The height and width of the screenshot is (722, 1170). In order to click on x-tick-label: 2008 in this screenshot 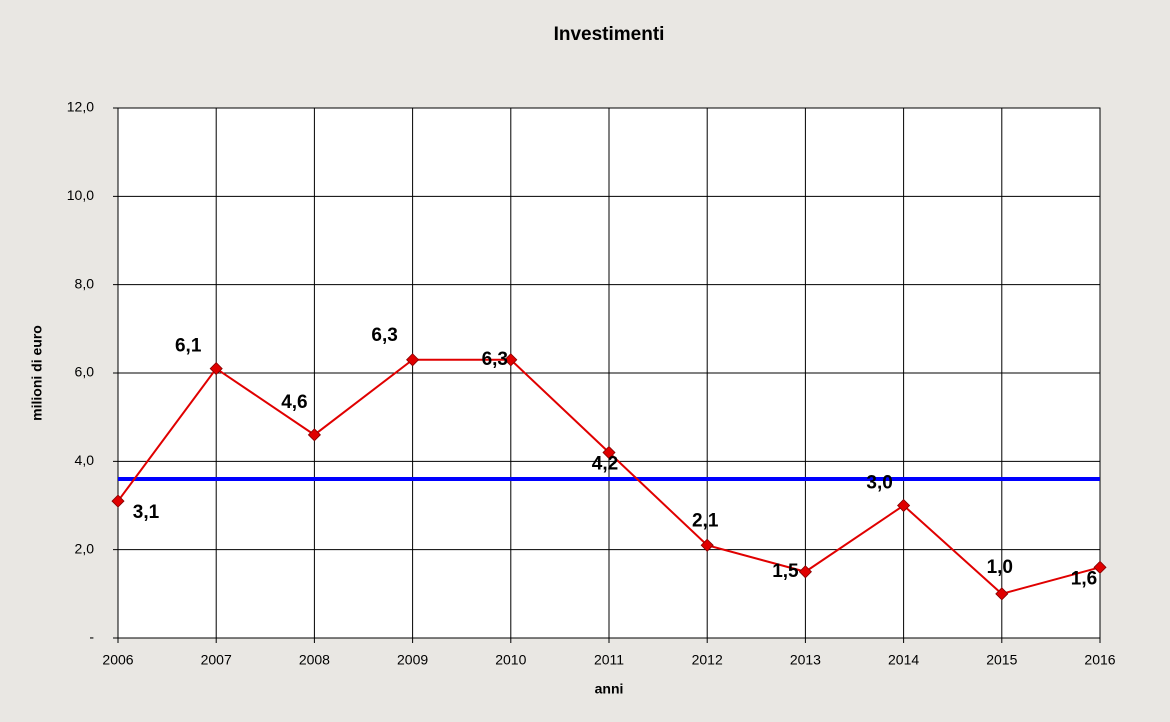, I will do `click(314, 660)`.